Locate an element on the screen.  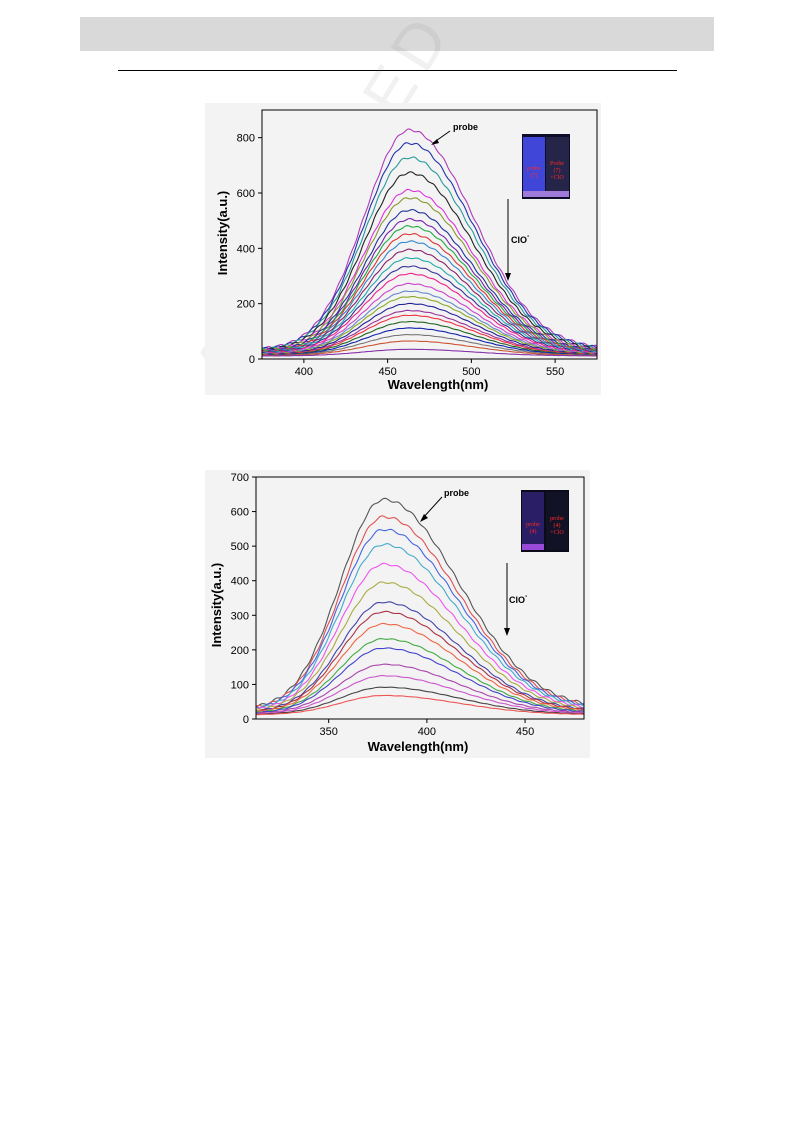
chart-2-x-tick-label: 400 is located at coordinates (427, 732).